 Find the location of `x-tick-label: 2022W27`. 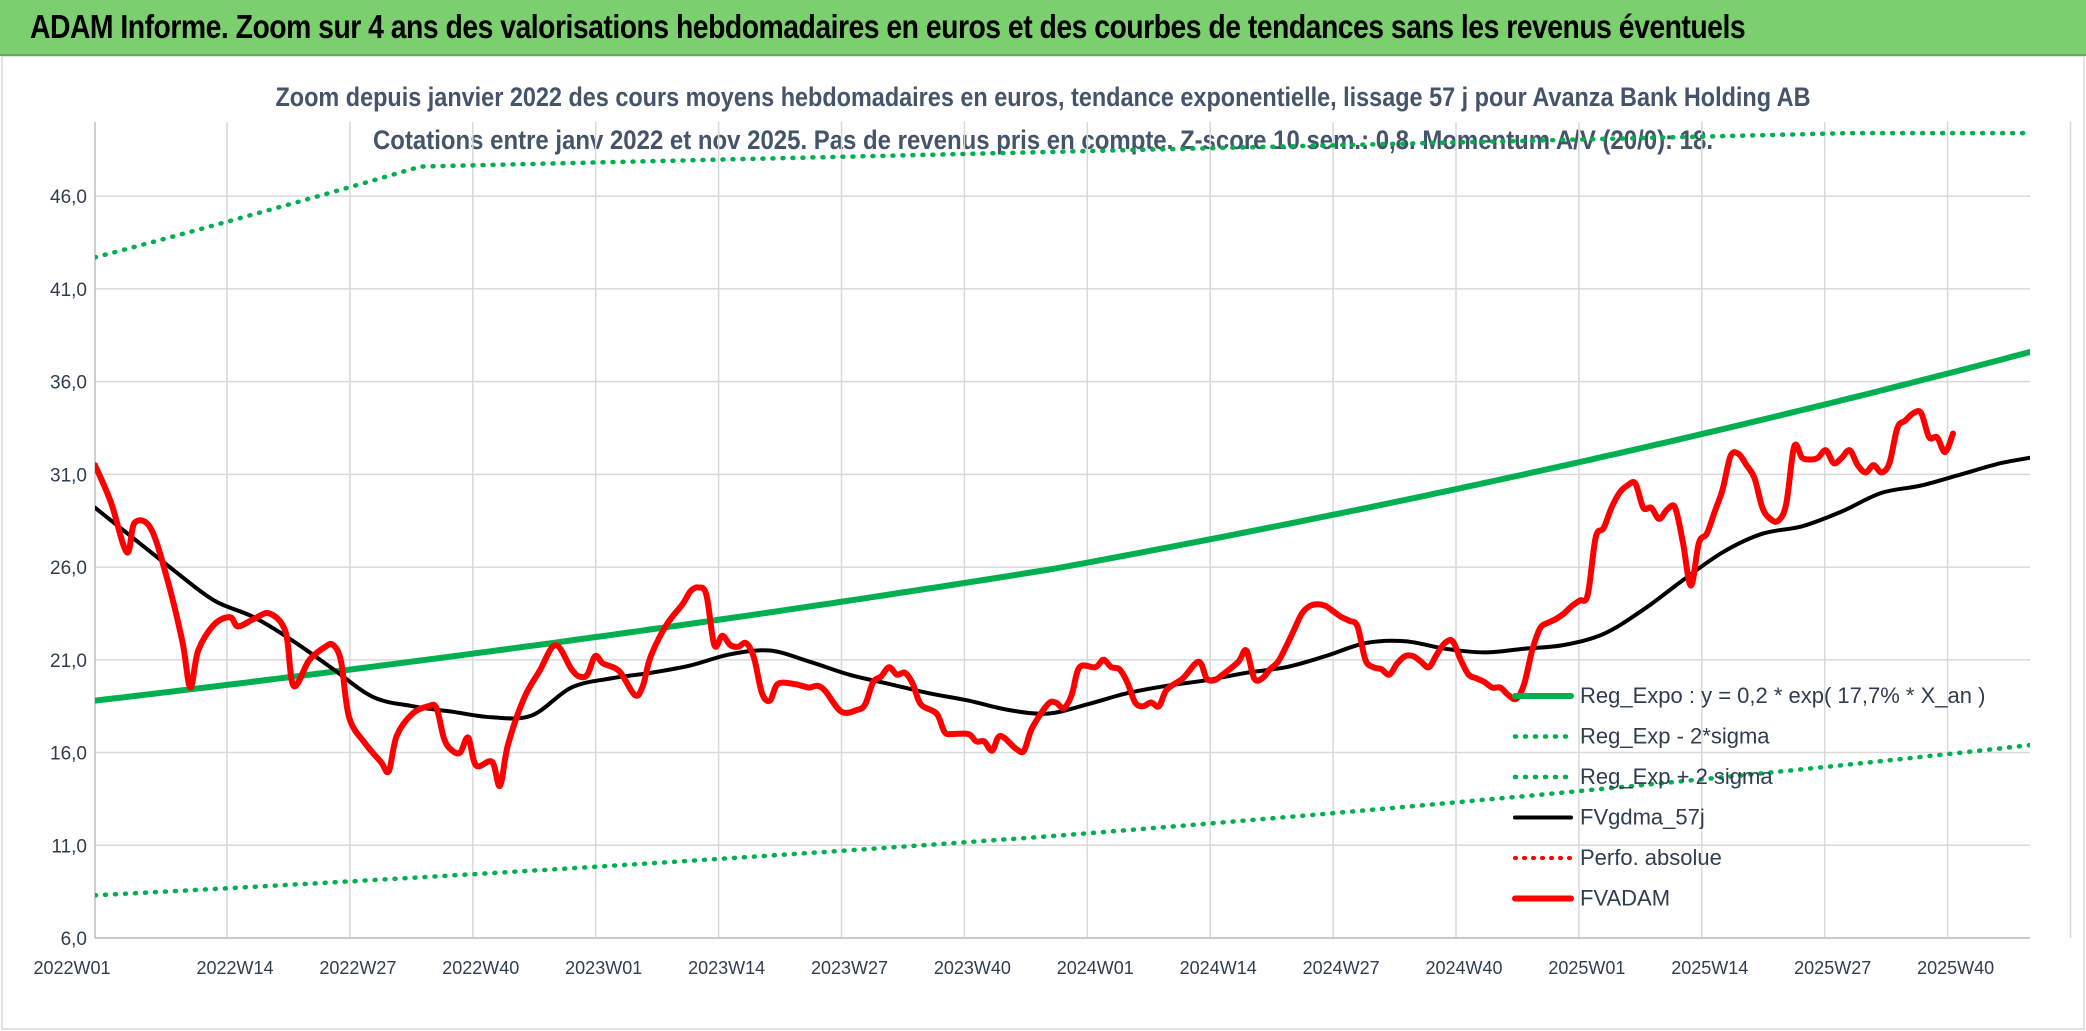

x-tick-label: 2022W27 is located at coordinates (357, 968).